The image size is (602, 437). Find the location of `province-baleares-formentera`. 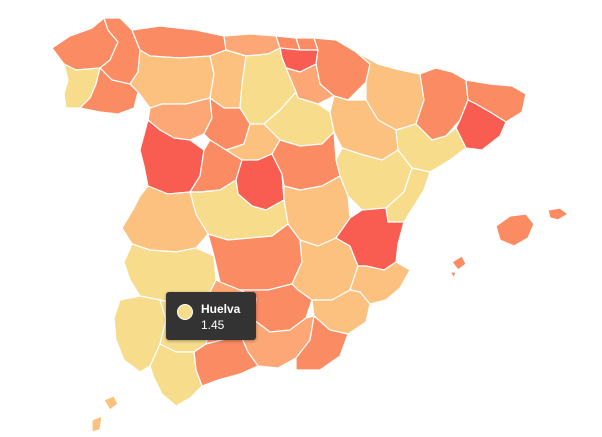

province-baleares-formentera is located at coordinates (453, 275).